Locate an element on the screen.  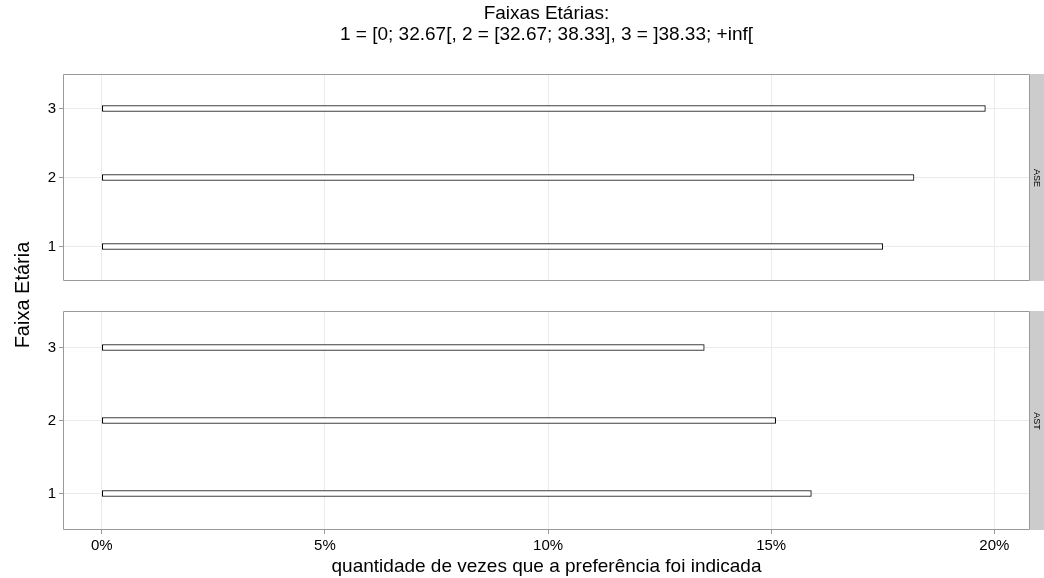
chart-title: Faixas Etárias: 1 = [0; 32.67[, 2 = [32.67; 38.33], 3 = ]38.33; +inf[ is located at coordinates (546, 23).